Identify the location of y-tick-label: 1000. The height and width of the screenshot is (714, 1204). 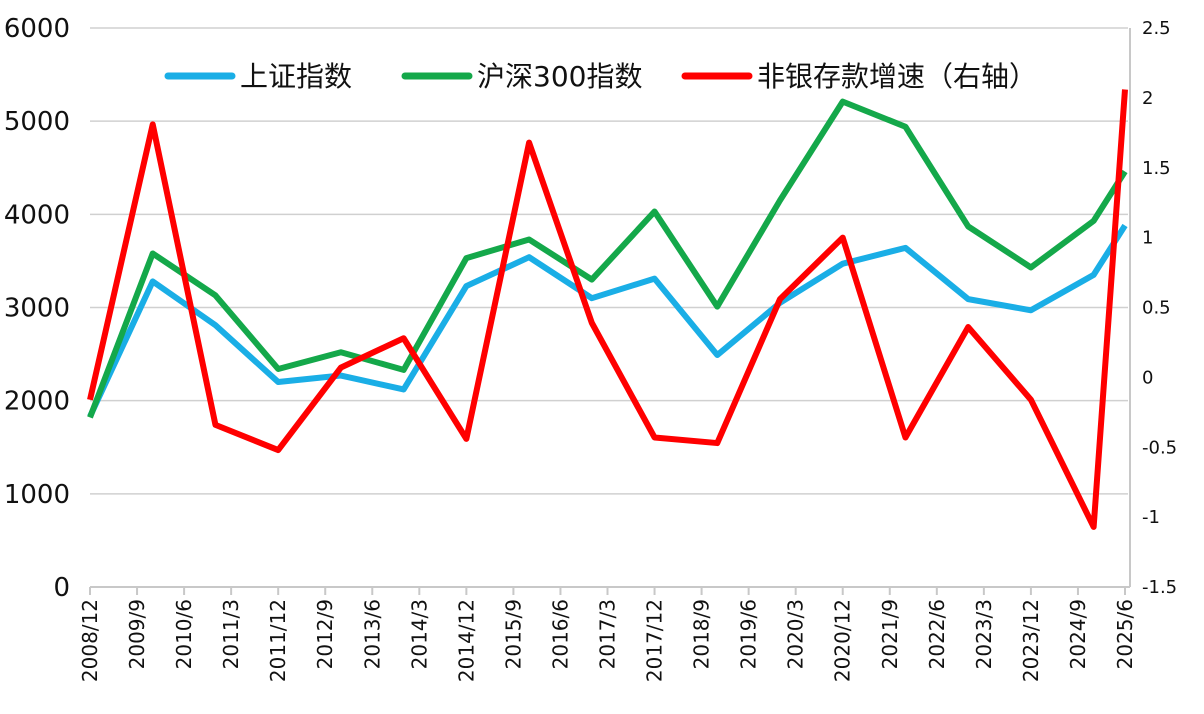
(37, 495).